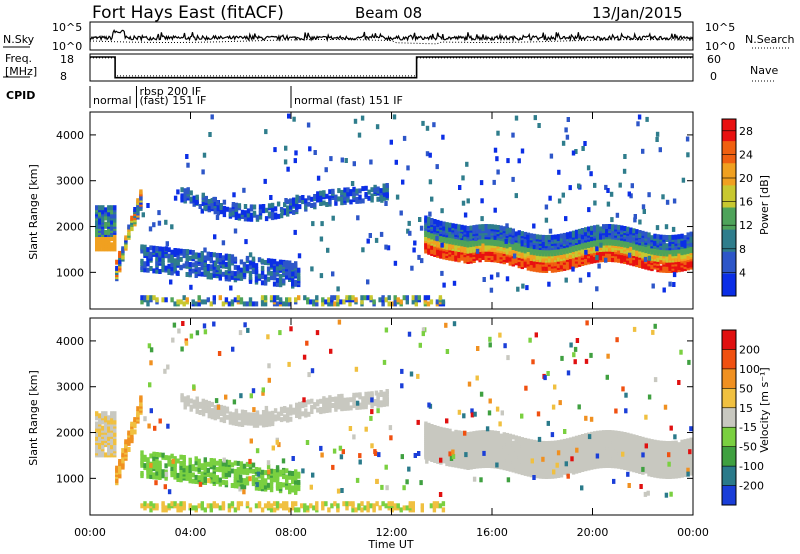 The height and width of the screenshot is (554, 800). What do you see at coordinates (18, 58) in the screenshot?
I see `freq-label-1: Freq.` at bounding box center [18, 58].